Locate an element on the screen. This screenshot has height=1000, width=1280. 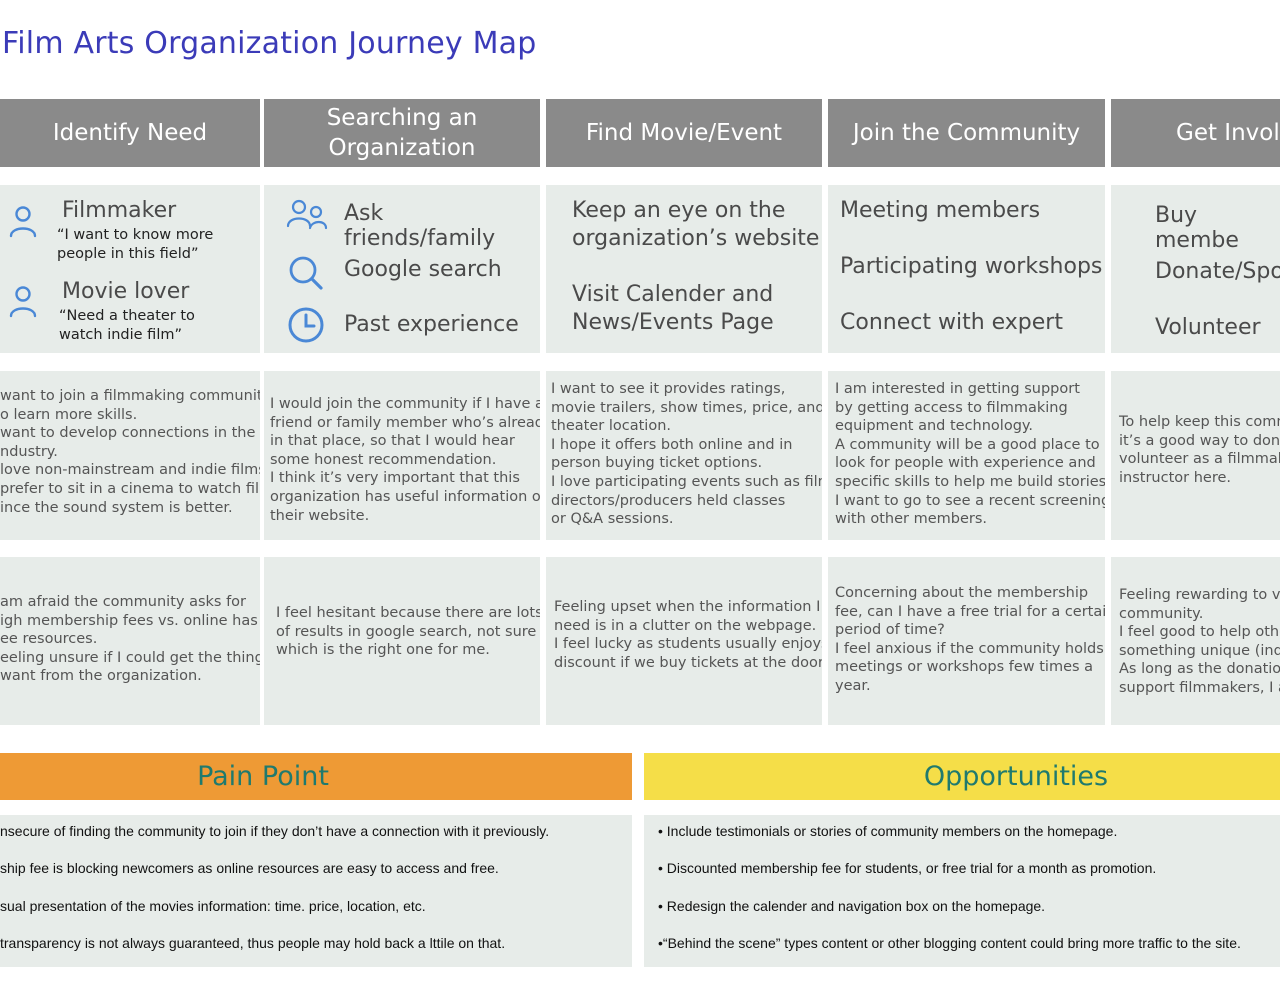
persona-name-filmmaker: Filmmaker is located at coordinates (119, 210).